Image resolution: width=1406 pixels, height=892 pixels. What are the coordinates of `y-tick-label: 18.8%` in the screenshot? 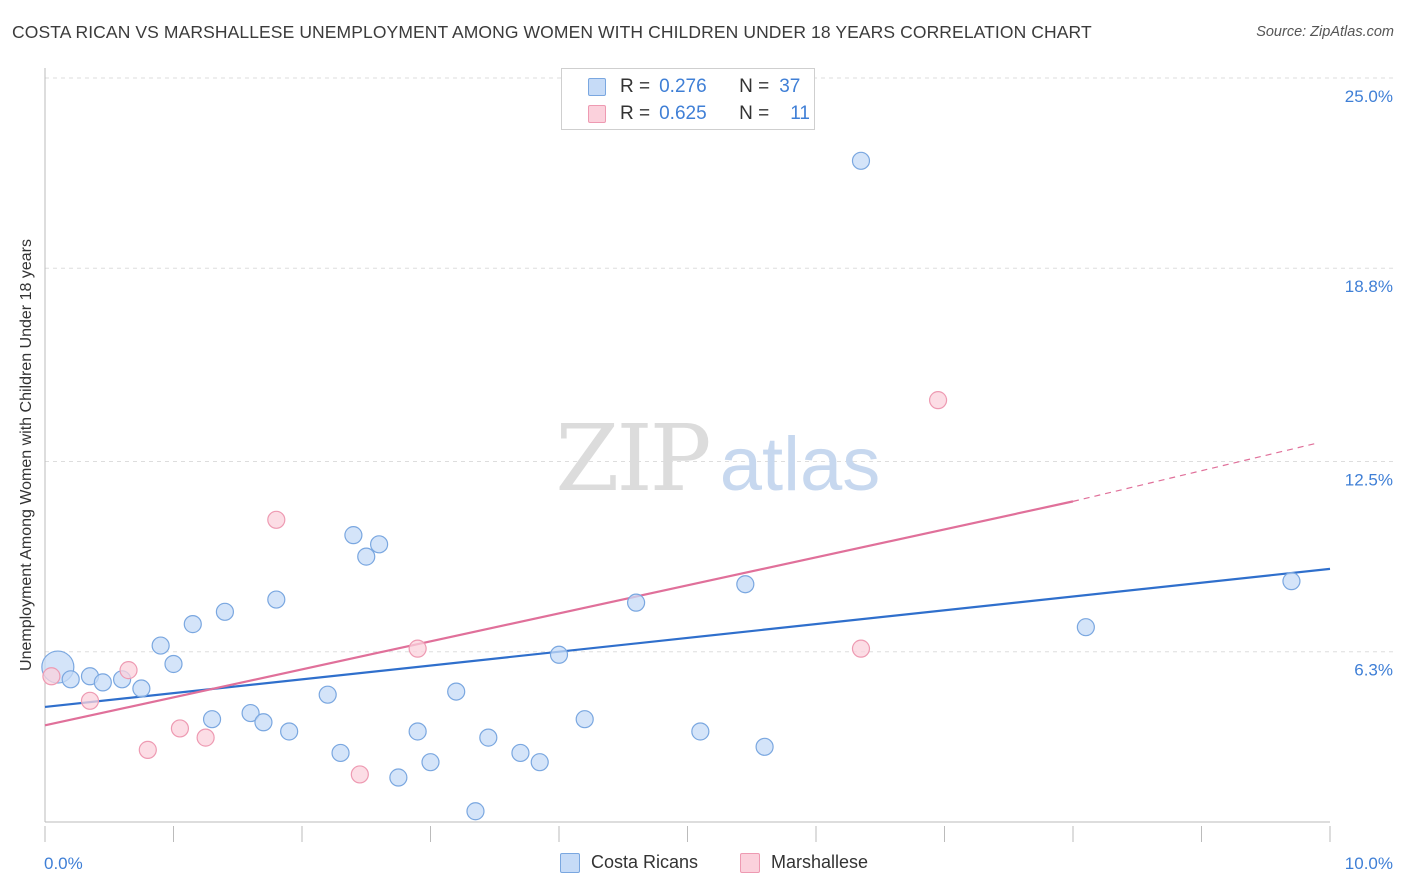 It's located at (1369, 286).